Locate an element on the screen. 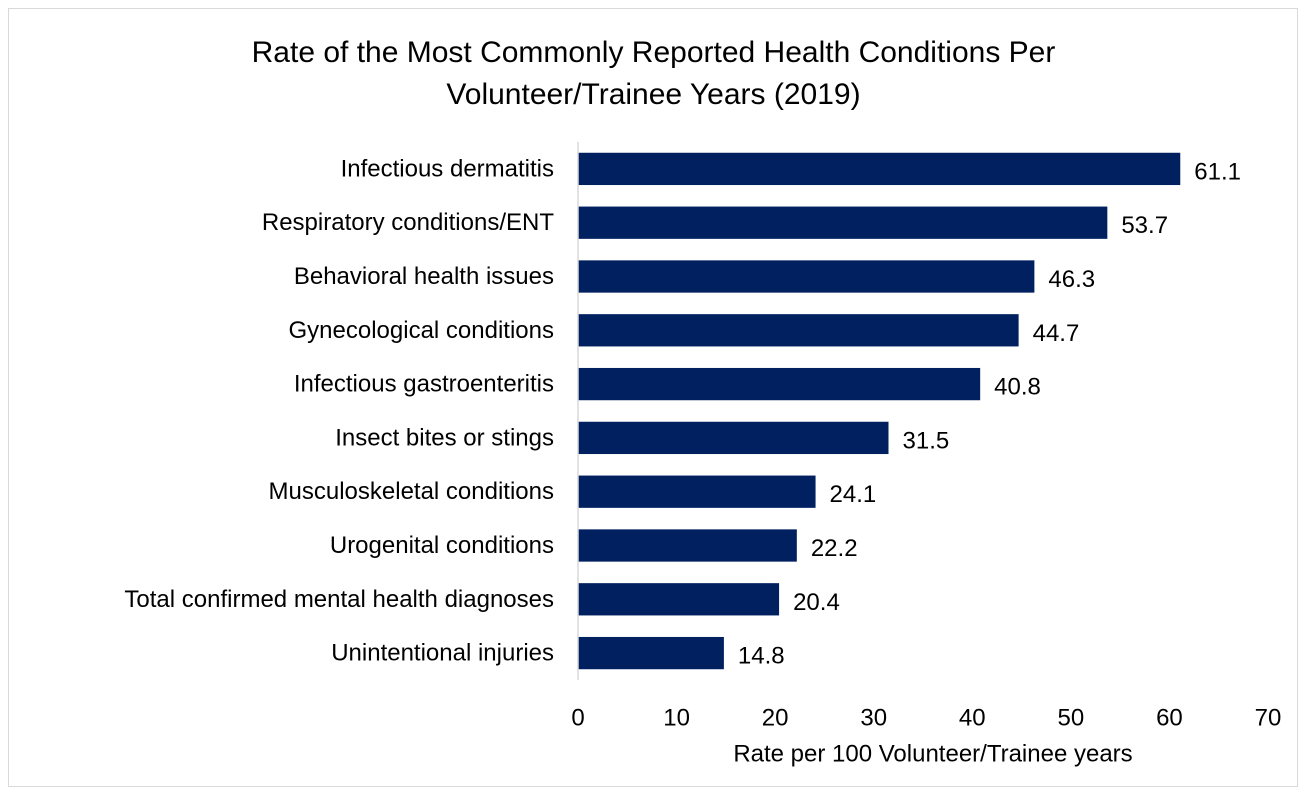 The image size is (1307, 795). category-label: Gynecological conditions is located at coordinates (422, 330).